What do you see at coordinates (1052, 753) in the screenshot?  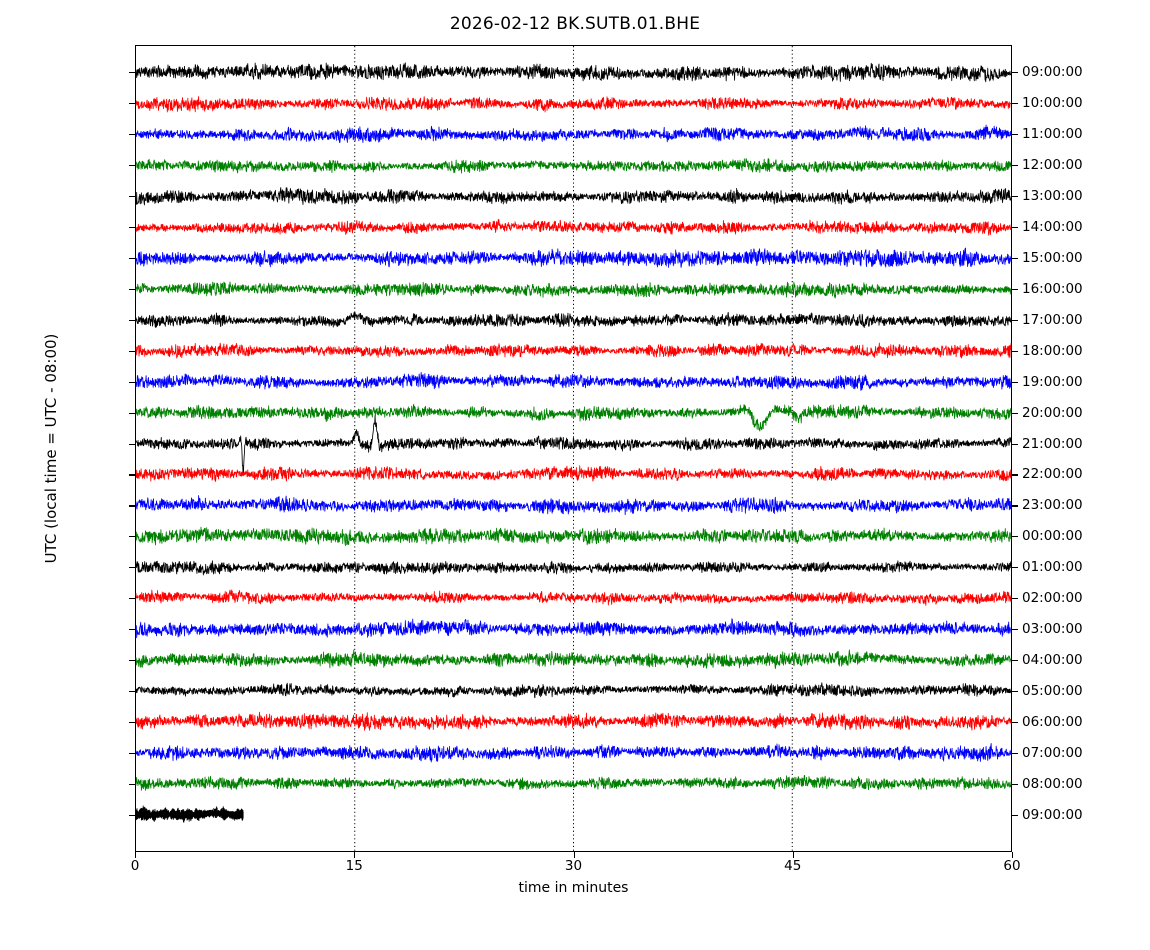 I see `y-tick-label-right: 07:00:00` at bounding box center [1052, 753].